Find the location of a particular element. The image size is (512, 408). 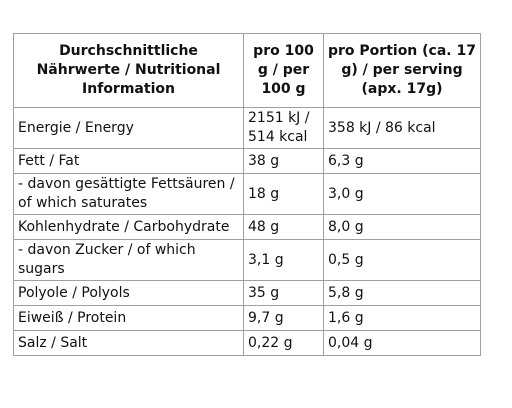

per-100g-cell: 3,1 g is located at coordinates (283, 260).